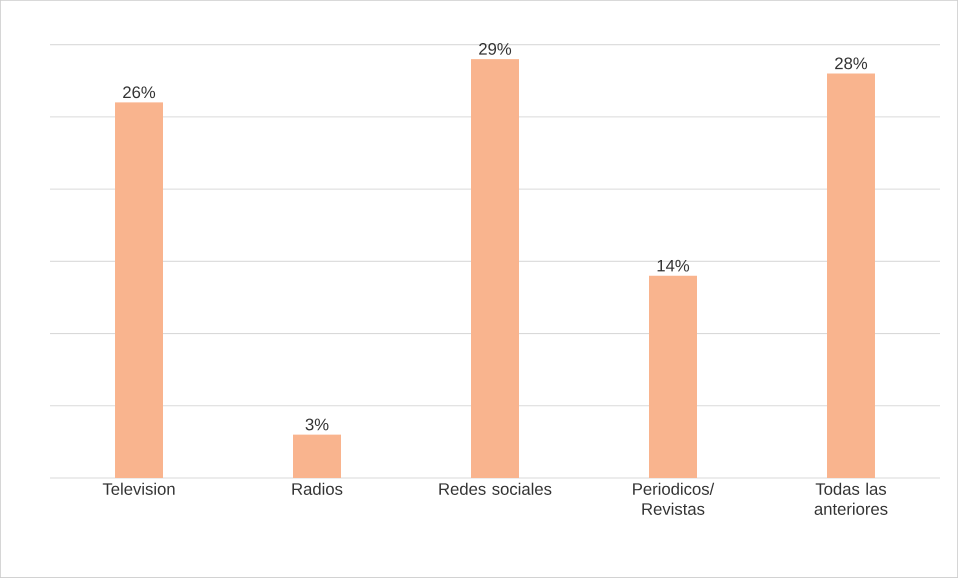 This screenshot has width=958, height=578. What do you see at coordinates (495, 488) in the screenshot?
I see `x-tick-label: Redes sociales` at bounding box center [495, 488].